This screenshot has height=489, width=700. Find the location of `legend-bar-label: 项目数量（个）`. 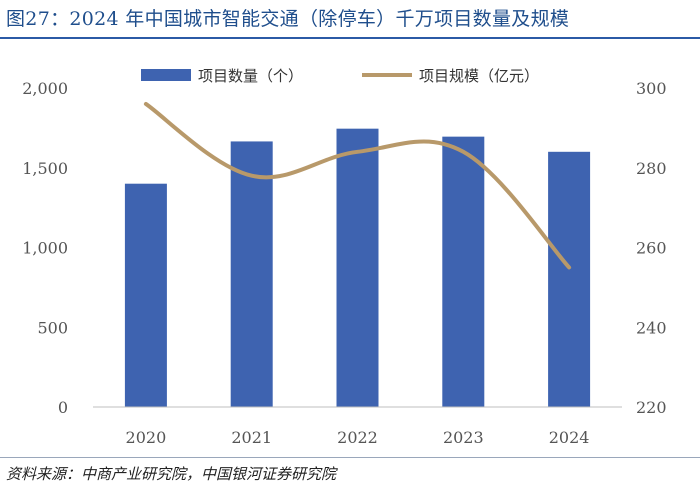

legend-bar-label: 项目数量（个） is located at coordinates (250, 76).